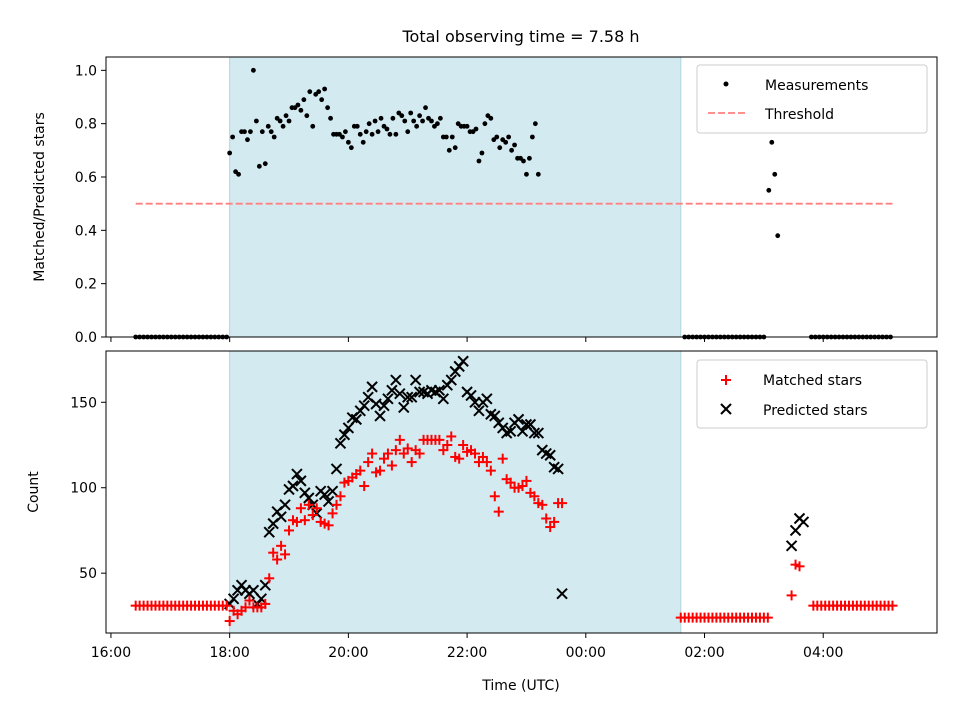 This screenshot has width=960, height=720. I want to click on top-legend: Measurements Threshold, so click(812, 99).